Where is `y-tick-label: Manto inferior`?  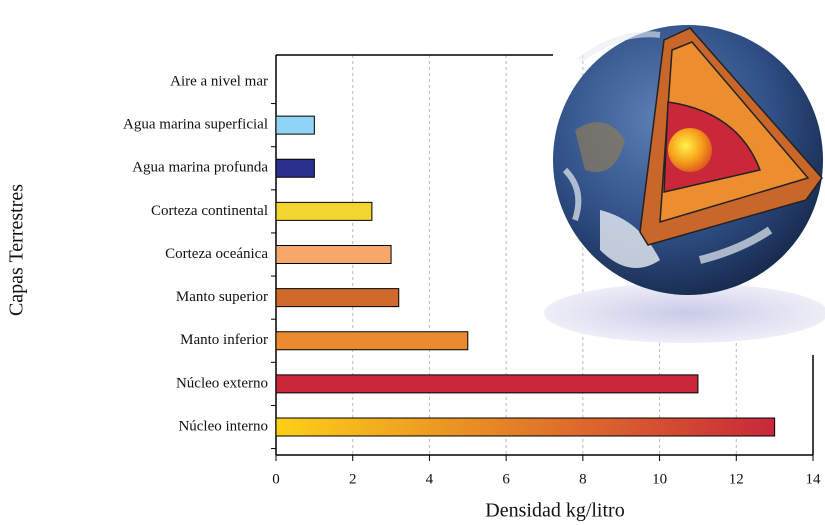
y-tick-label: Manto inferior is located at coordinates (224, 340).